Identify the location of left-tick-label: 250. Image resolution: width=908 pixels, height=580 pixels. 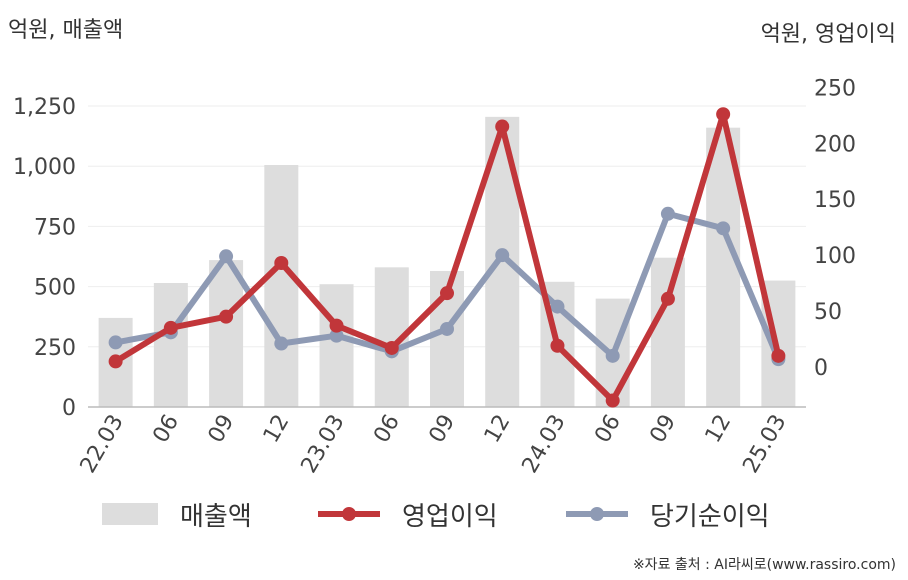
(55, 348).